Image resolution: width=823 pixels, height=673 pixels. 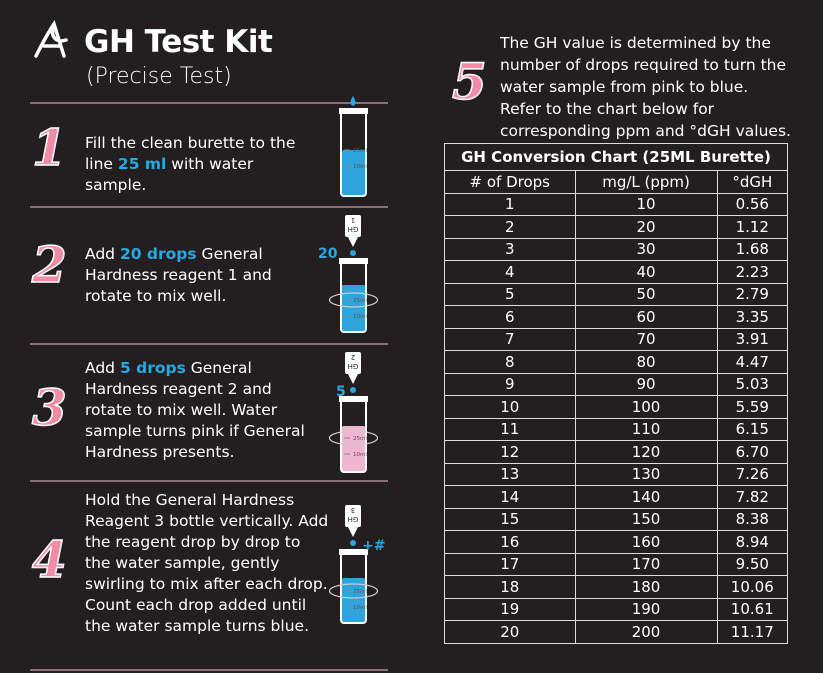 I want to click on table-row: 3 30 1.68, so click(x=616, y=249).